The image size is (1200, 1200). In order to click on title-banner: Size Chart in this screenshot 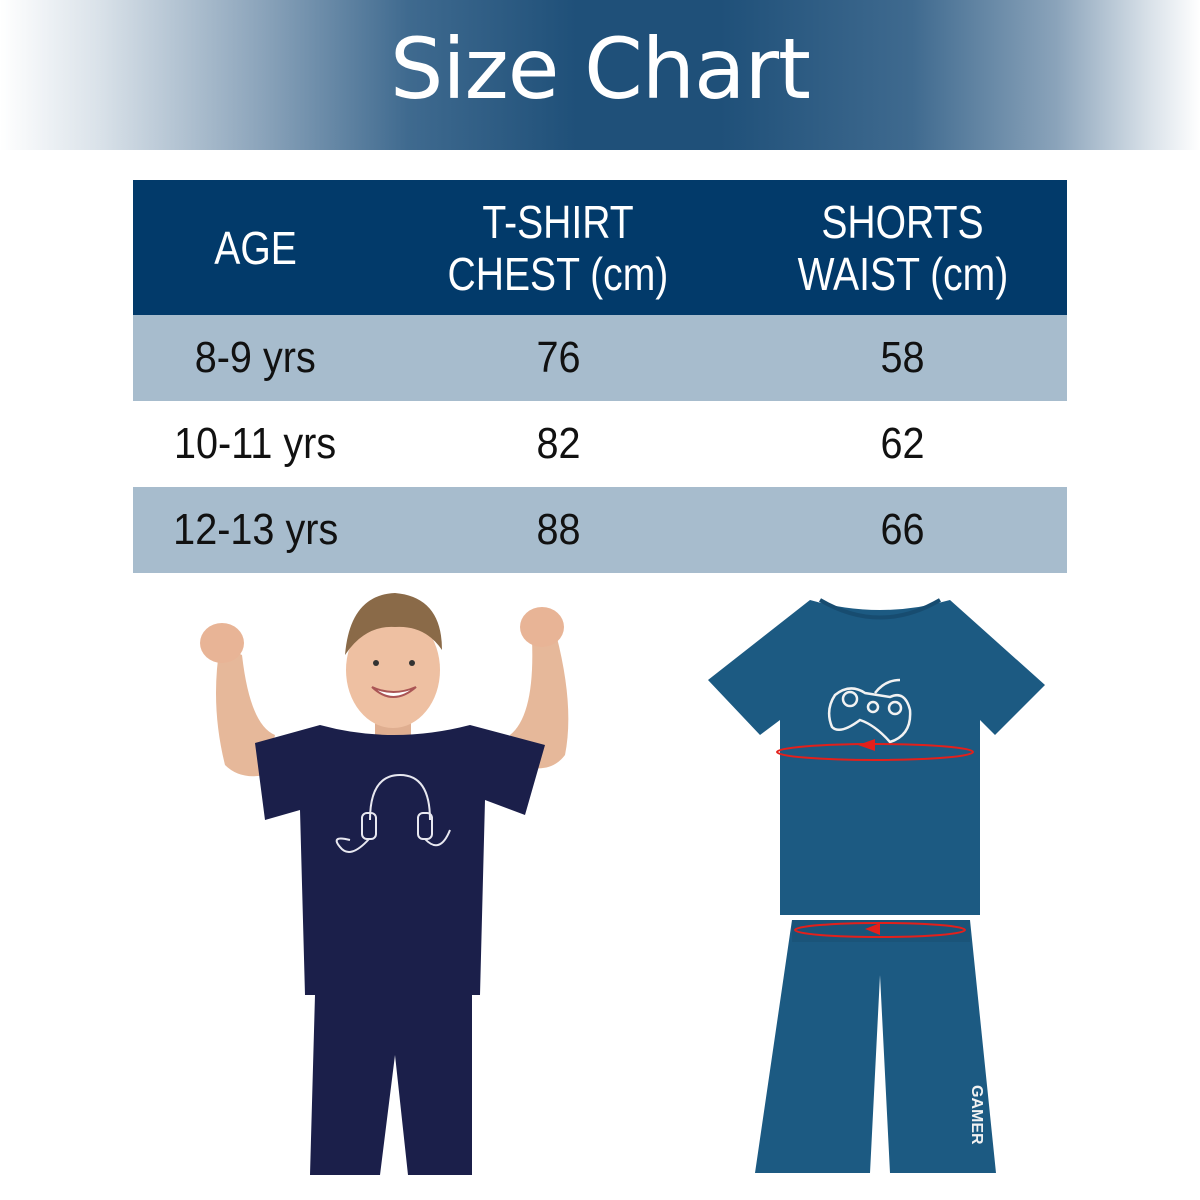, I will do `click(600, 75)`.